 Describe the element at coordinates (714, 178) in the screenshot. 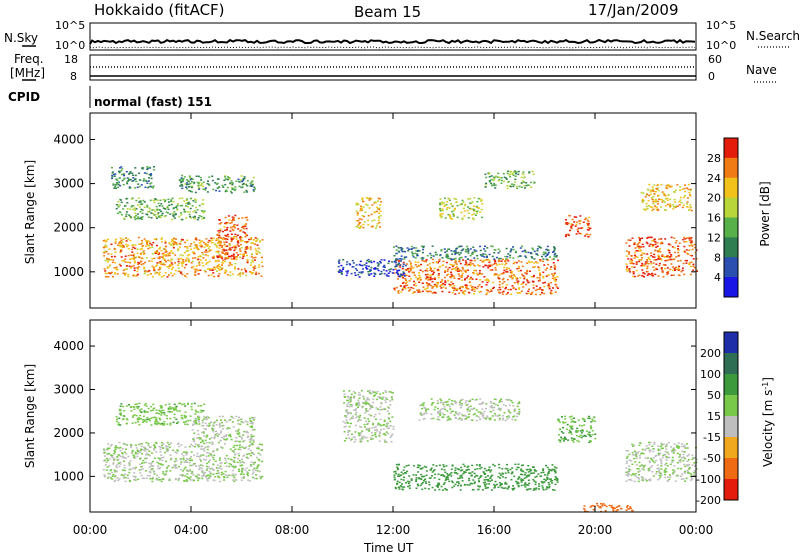

I see `power-colorbar-tick: 24` at that location.